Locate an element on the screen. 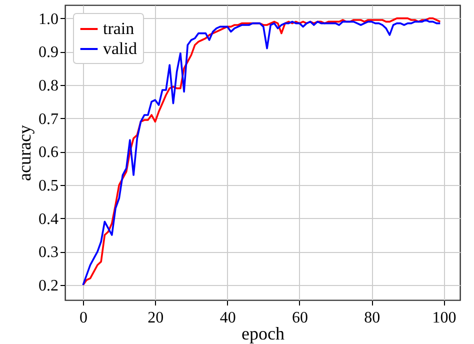 The width and height of the screenshot is (474, 344). x-tick-label: 0 is located at coordinates (84, 318).